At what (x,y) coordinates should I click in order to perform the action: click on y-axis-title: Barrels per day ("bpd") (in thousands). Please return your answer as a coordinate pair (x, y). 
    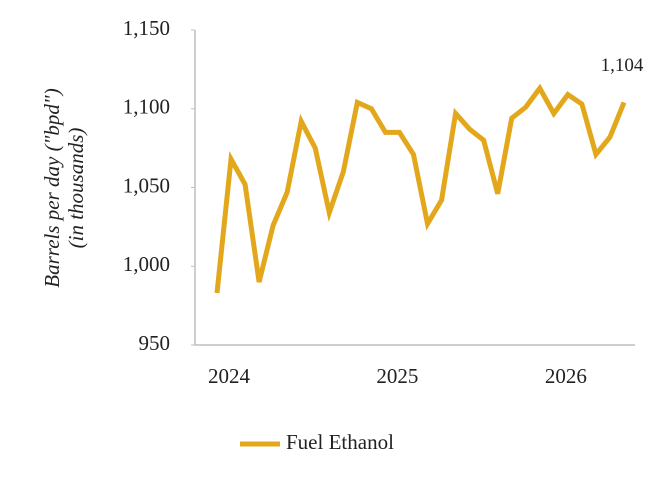
    Looking at the image, I should click on (64, 187).